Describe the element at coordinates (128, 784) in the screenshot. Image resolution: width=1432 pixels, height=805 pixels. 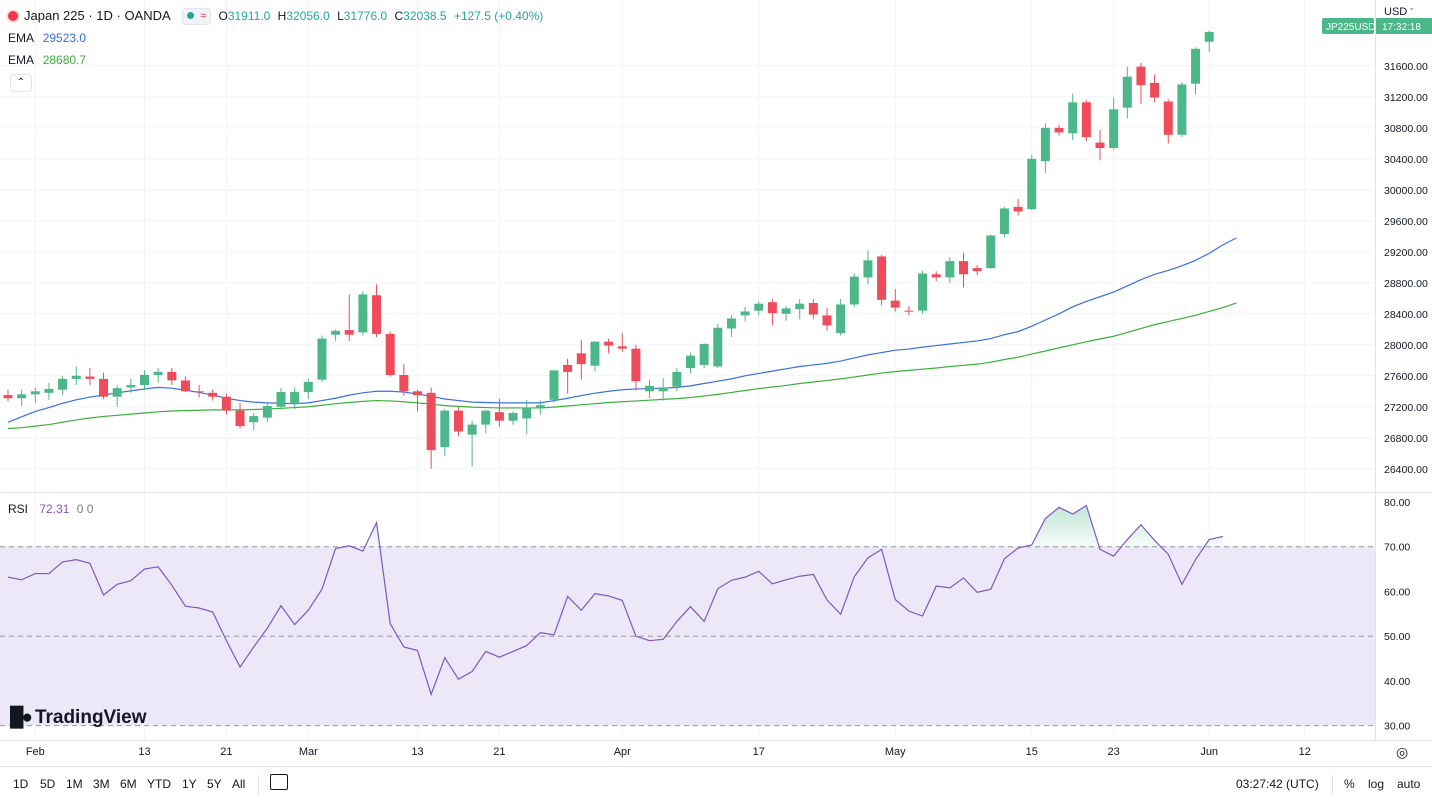
I see `timeframe-6m: 6M` at that location.